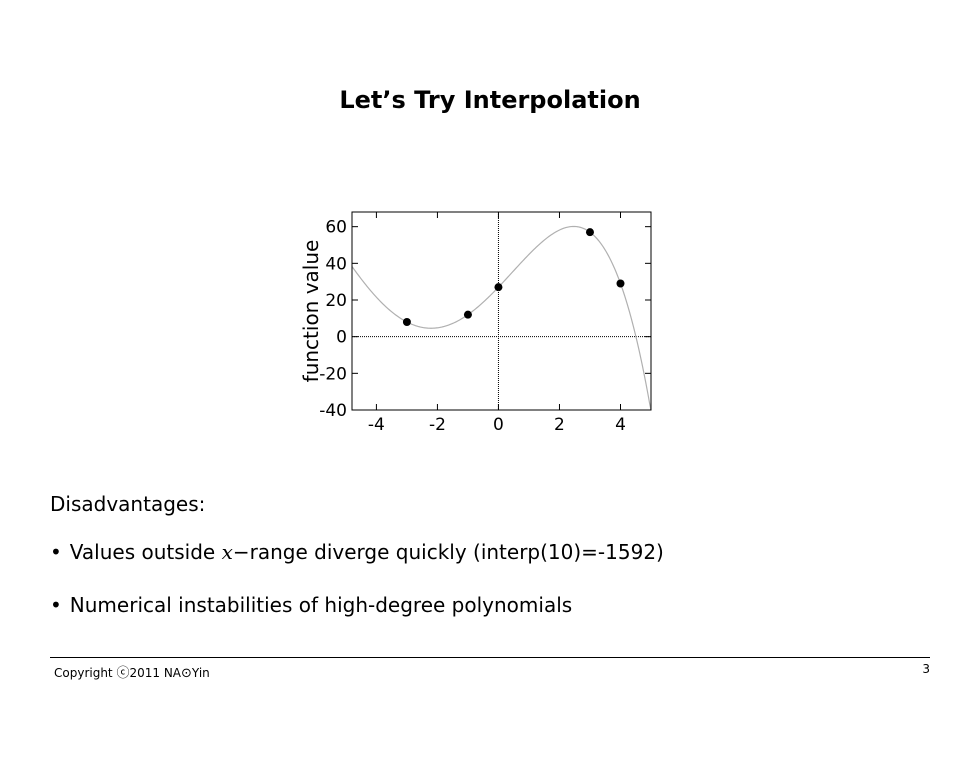 This screenshot has width=980, height=757. Describe the element at coordinates (200, 673) in the screenshot. I see `copyright-author: Yin` at that location.